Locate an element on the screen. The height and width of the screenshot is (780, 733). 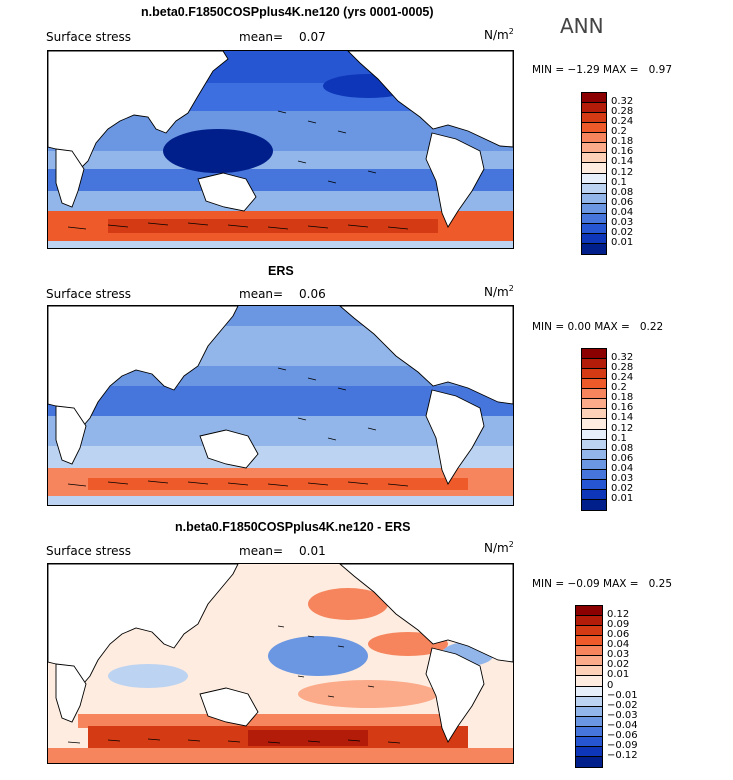
colorbar-level-label: 0.09 is located at coordinates (618, 625).